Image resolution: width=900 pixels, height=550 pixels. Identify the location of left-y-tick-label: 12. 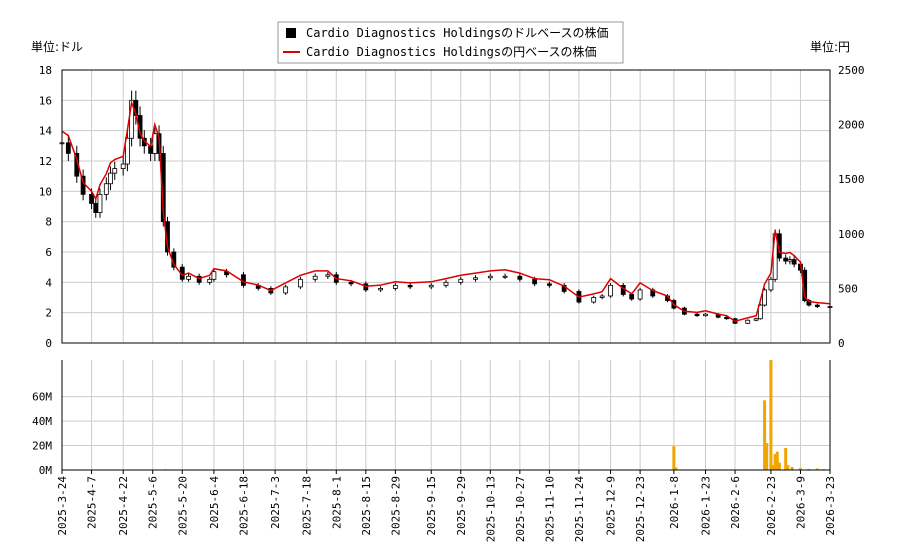
(45, 161).